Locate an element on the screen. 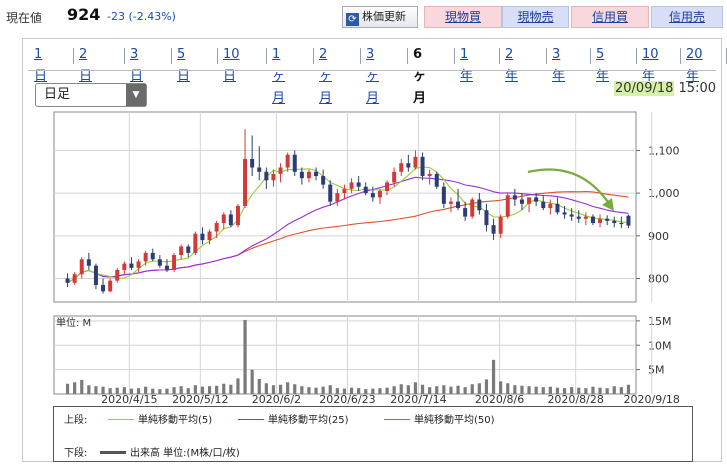 This screenshot has width=727, height=465. tab-period-14: 10年 is located at coordinates (650, 65).